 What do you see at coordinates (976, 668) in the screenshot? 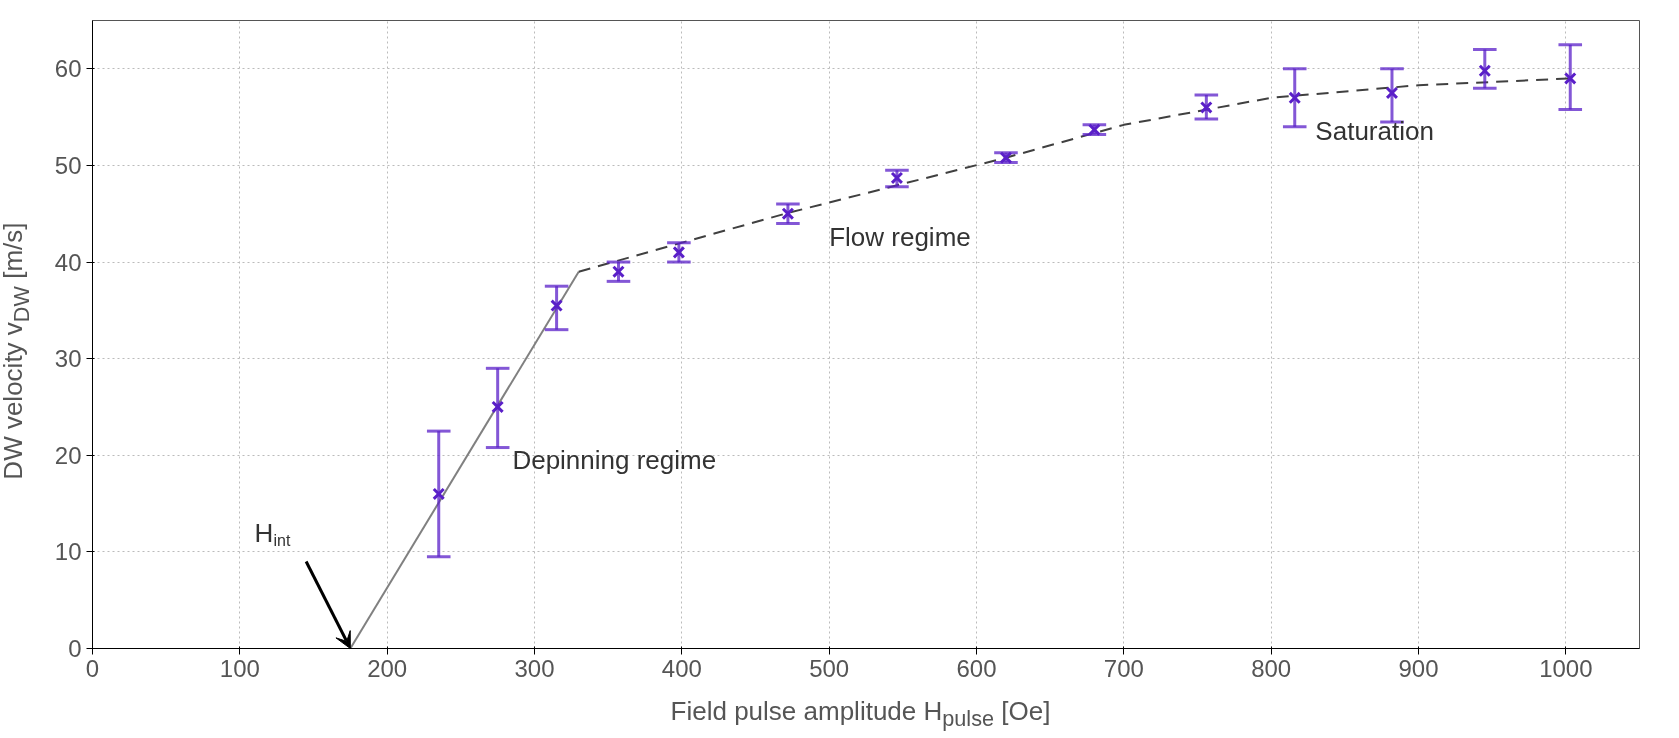
I see `x-tick-label: 600` at bounding box center [976, 668].